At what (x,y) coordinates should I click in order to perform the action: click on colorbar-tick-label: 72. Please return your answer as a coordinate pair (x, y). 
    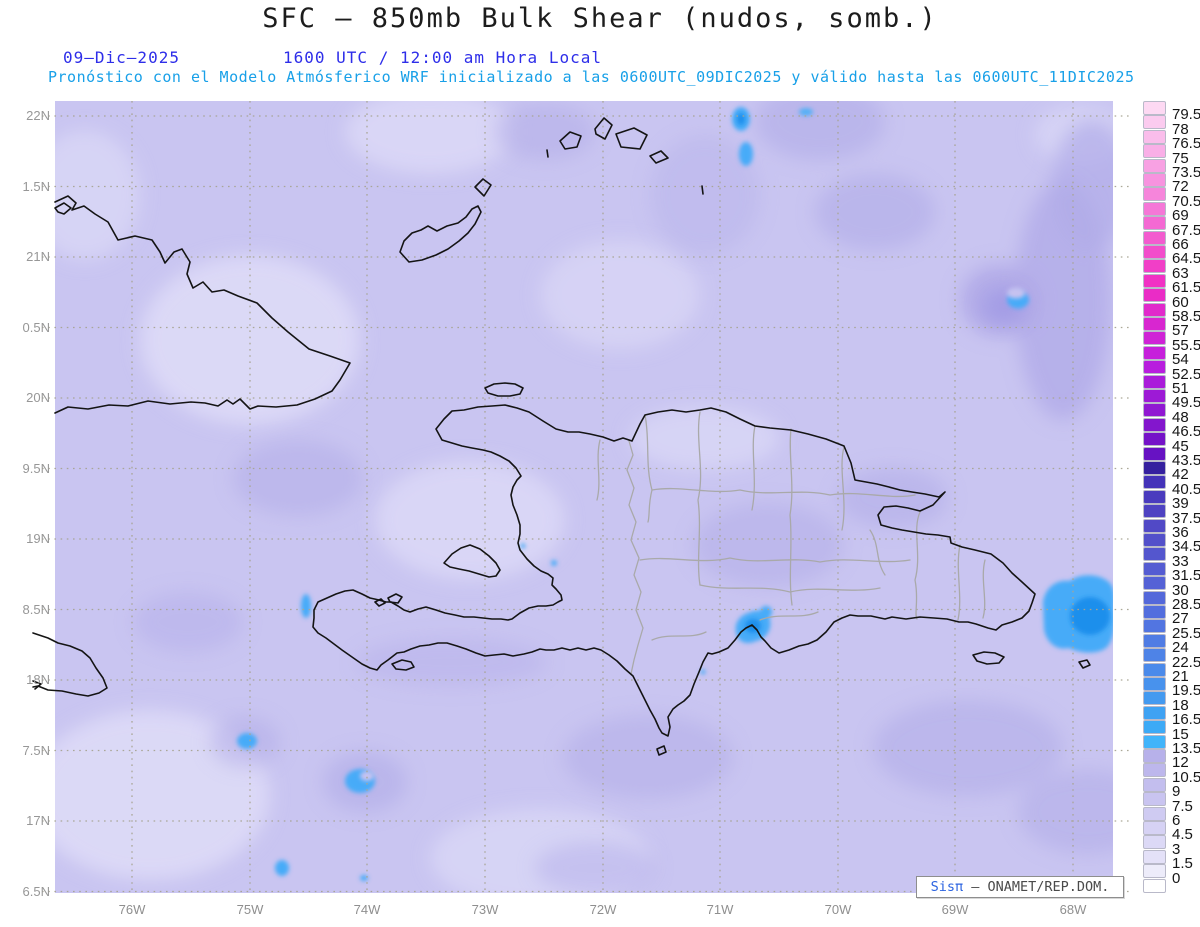
    Looking at the image, I should click on (1180, 187).